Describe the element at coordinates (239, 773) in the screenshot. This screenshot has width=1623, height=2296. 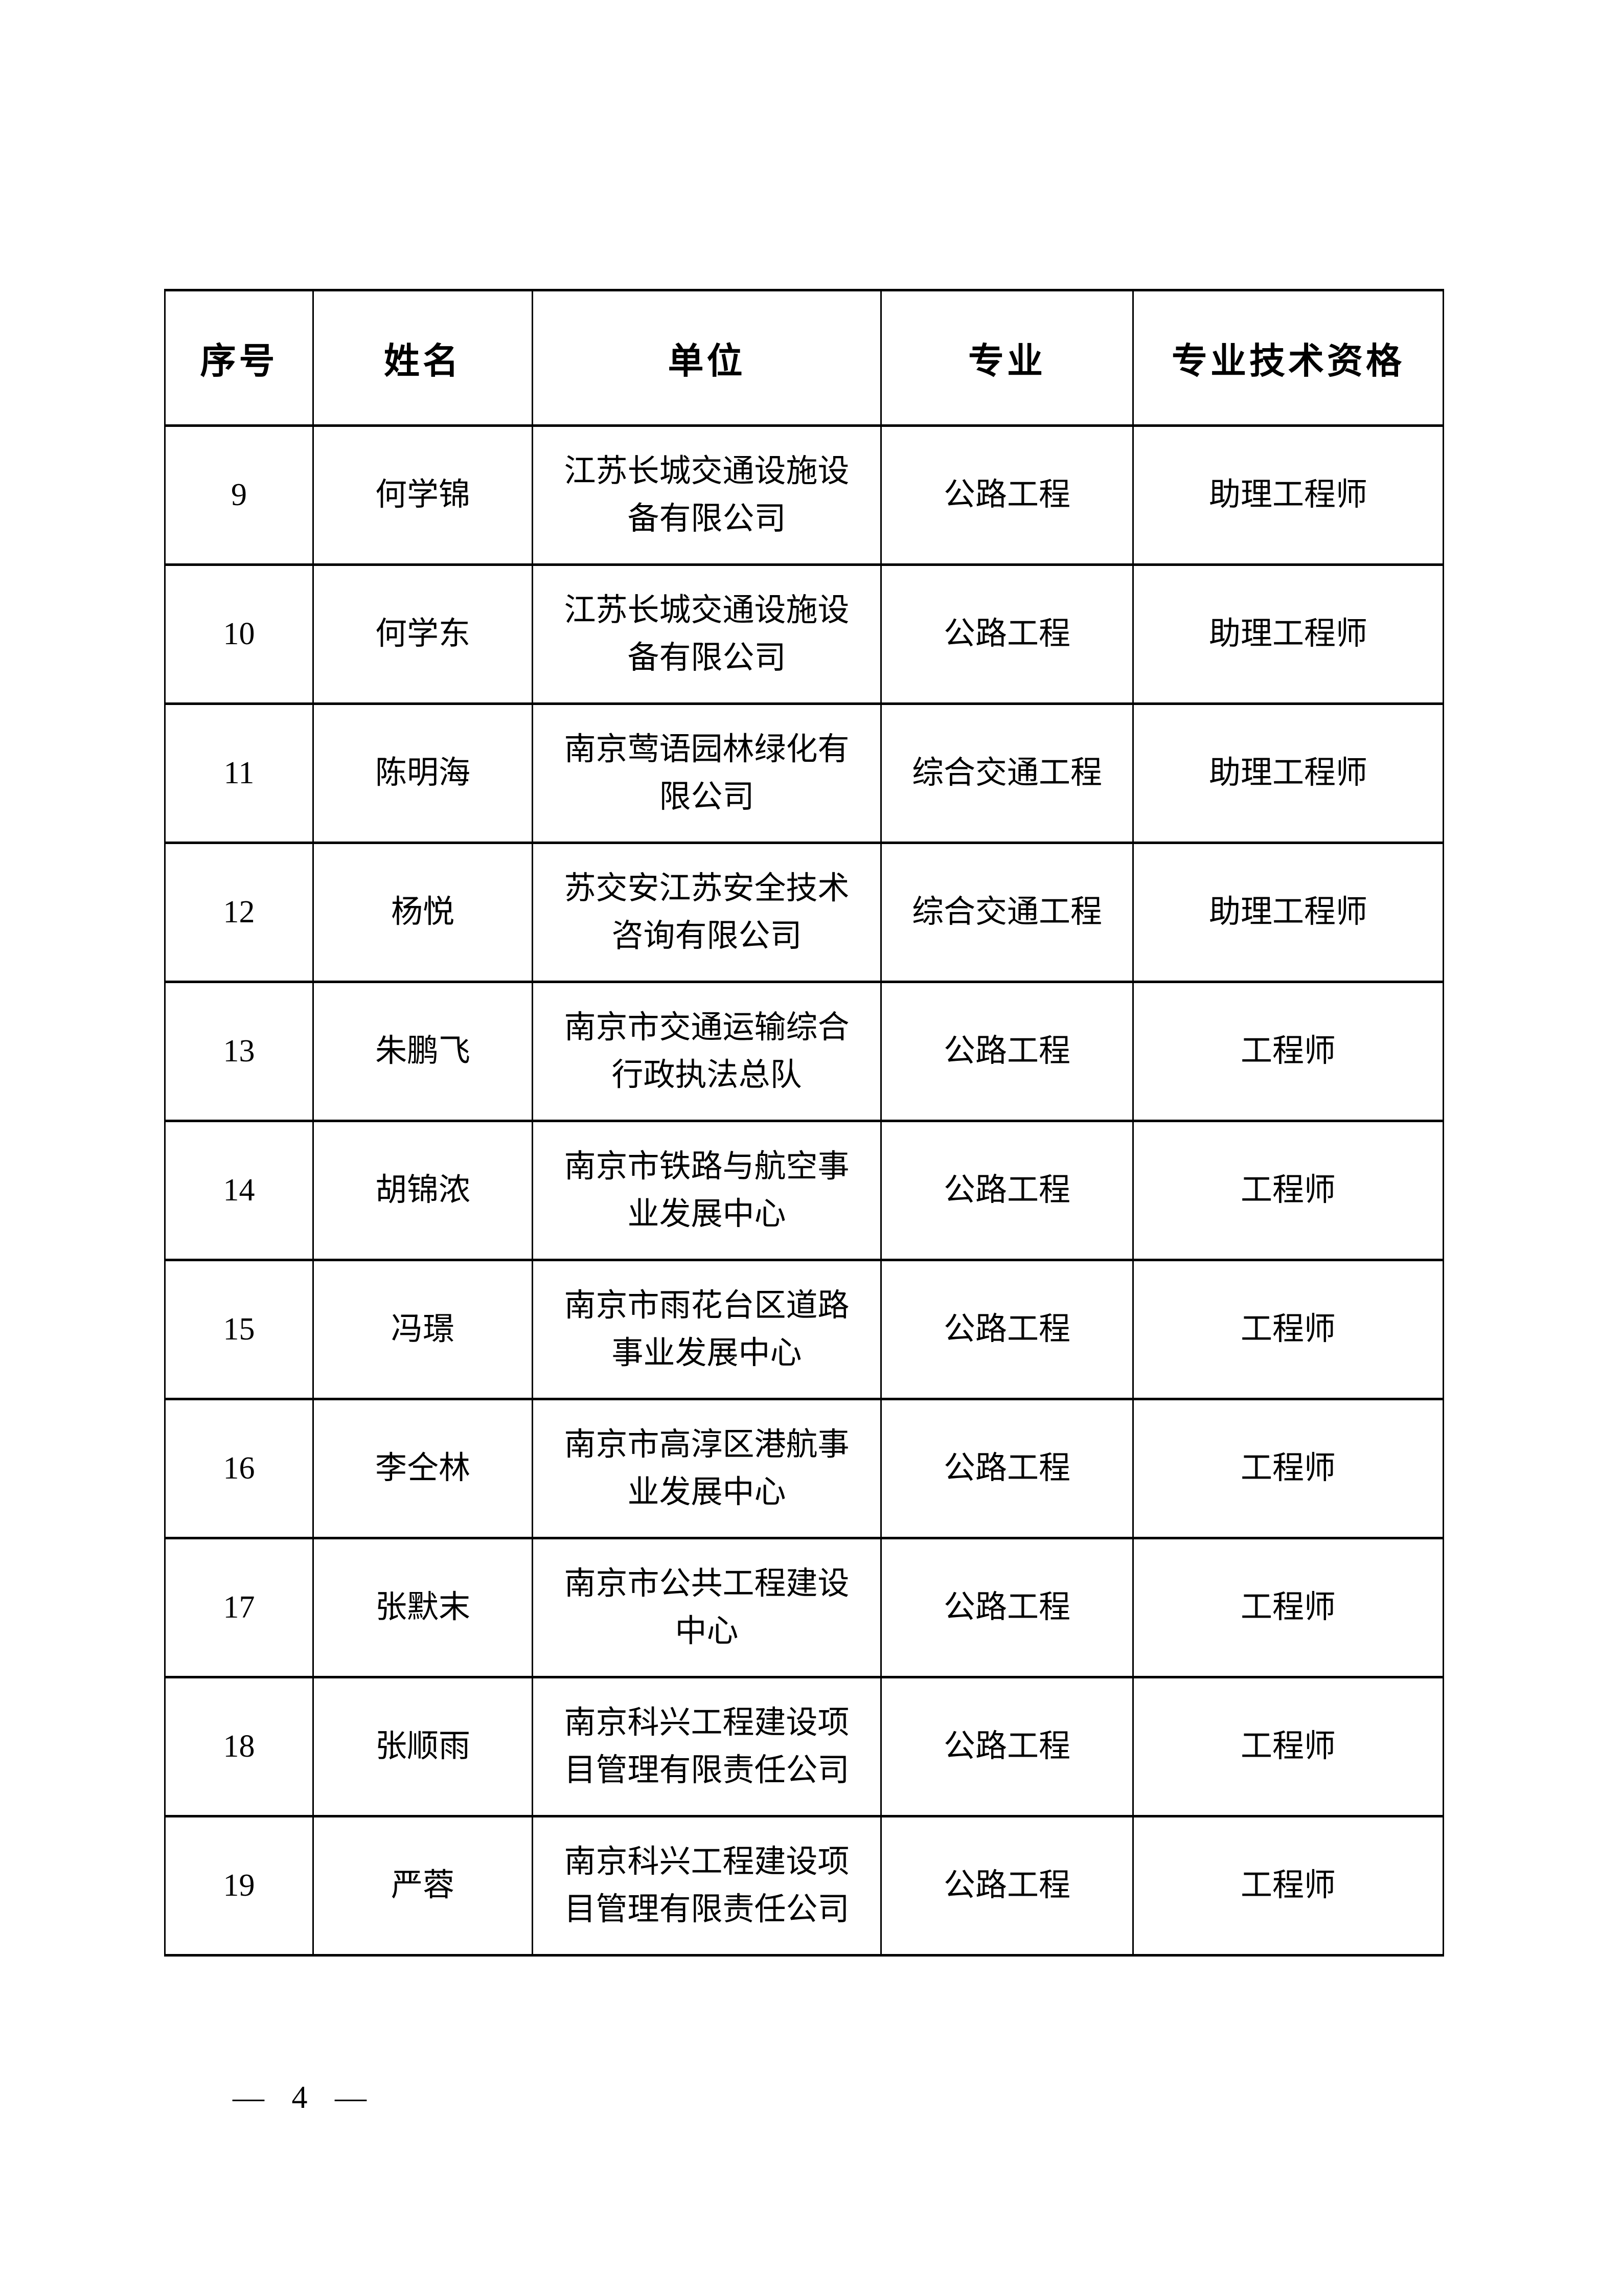
I see `cell-index: 11` at that location.